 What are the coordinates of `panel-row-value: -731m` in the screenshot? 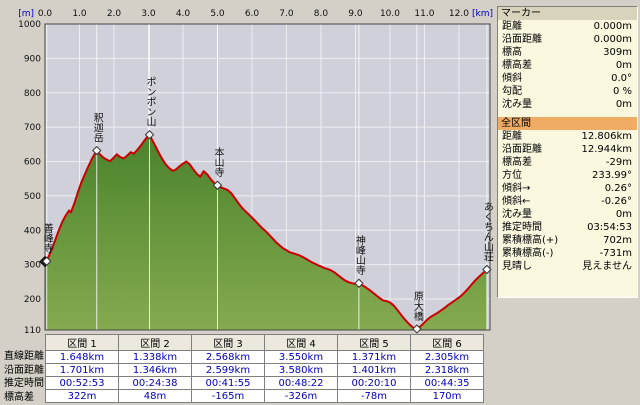 It's located at (615, 253).